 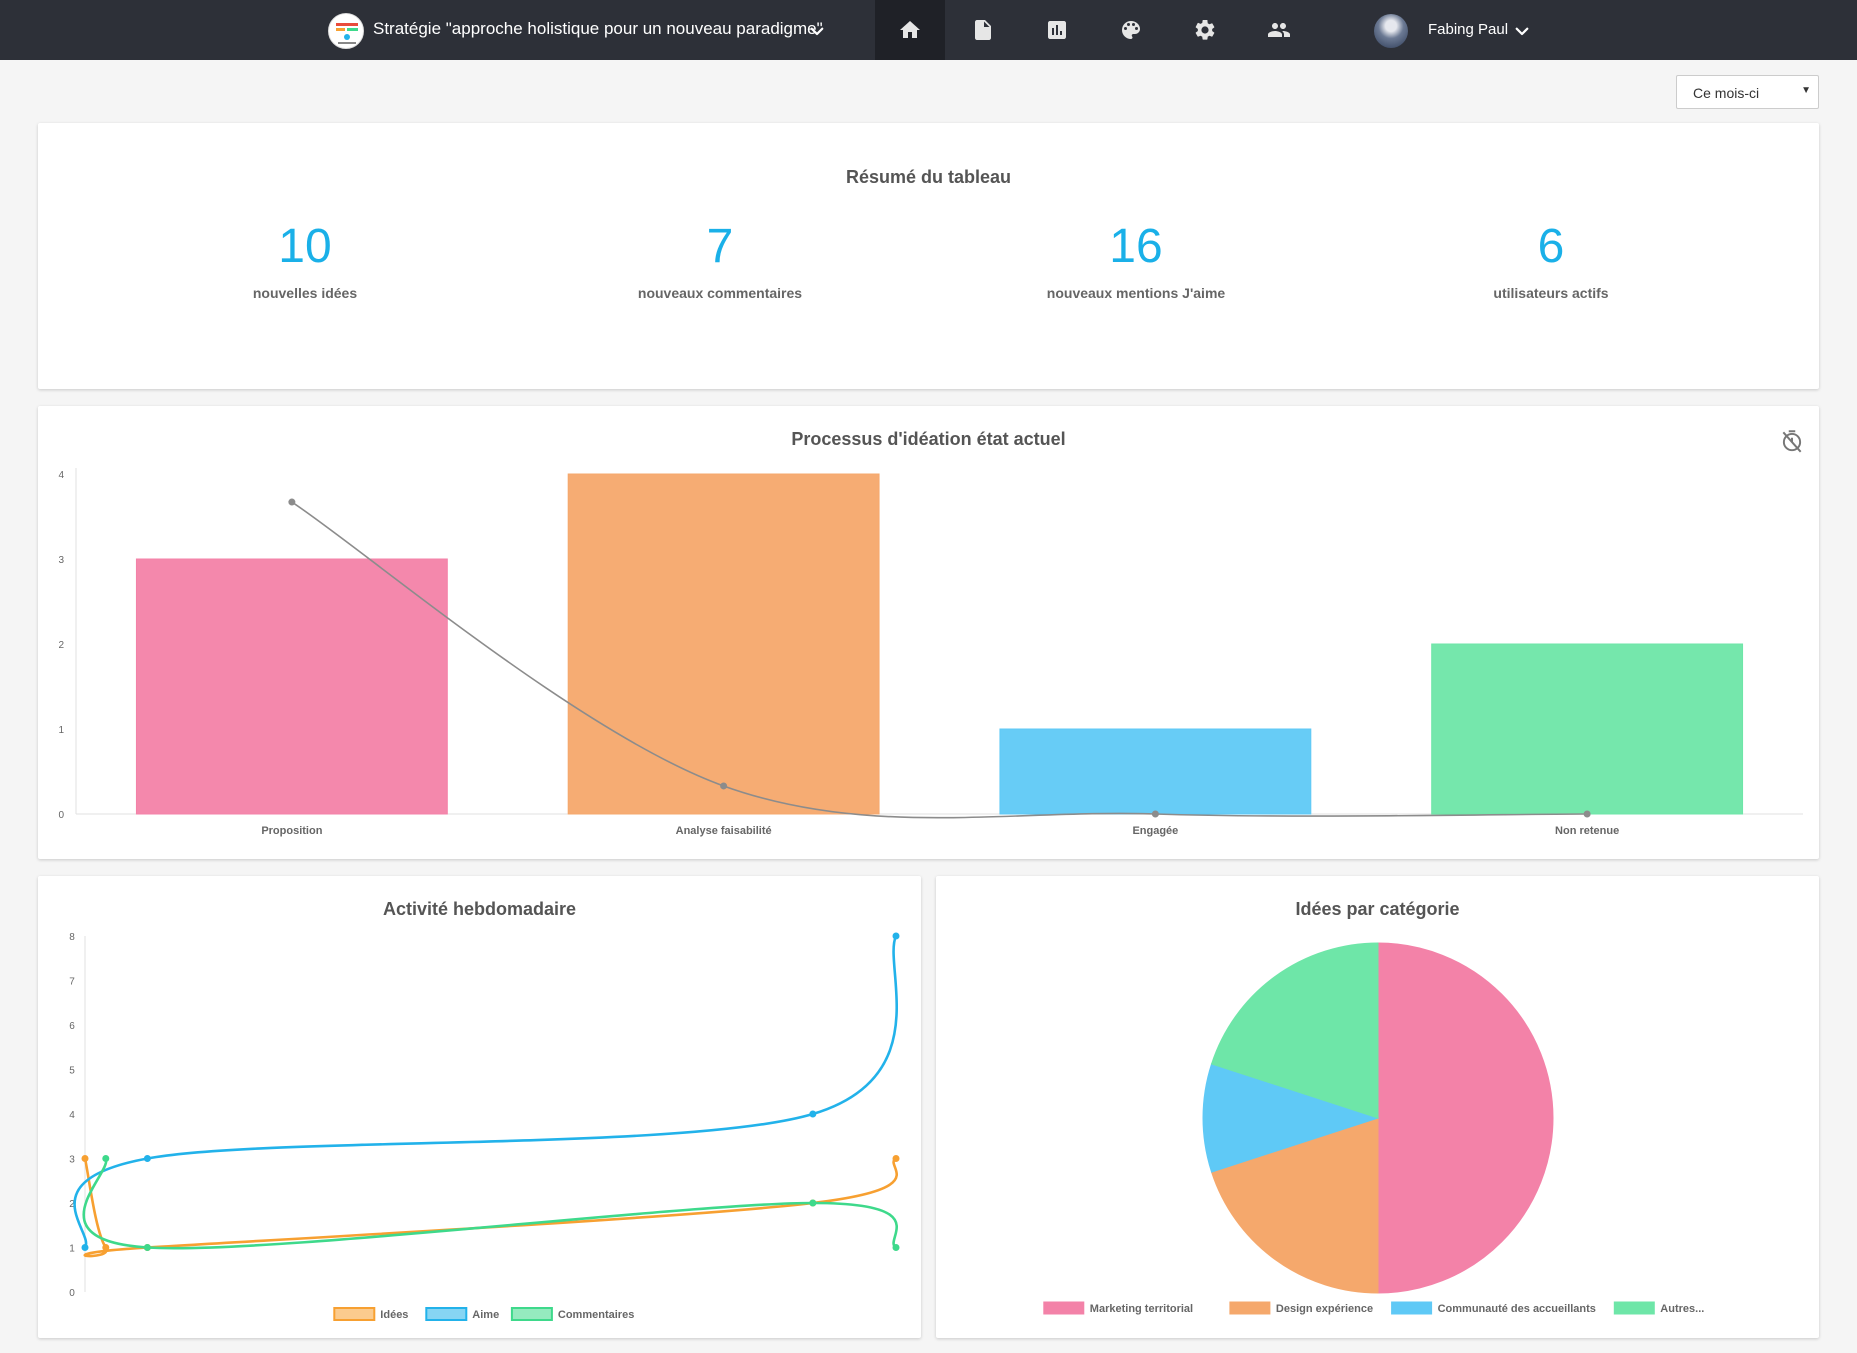 What do you see at coordinates (1324, 1309) in the screenshot?
I see `legend-label: Design expérience` at bounding box center [1324, 1309].